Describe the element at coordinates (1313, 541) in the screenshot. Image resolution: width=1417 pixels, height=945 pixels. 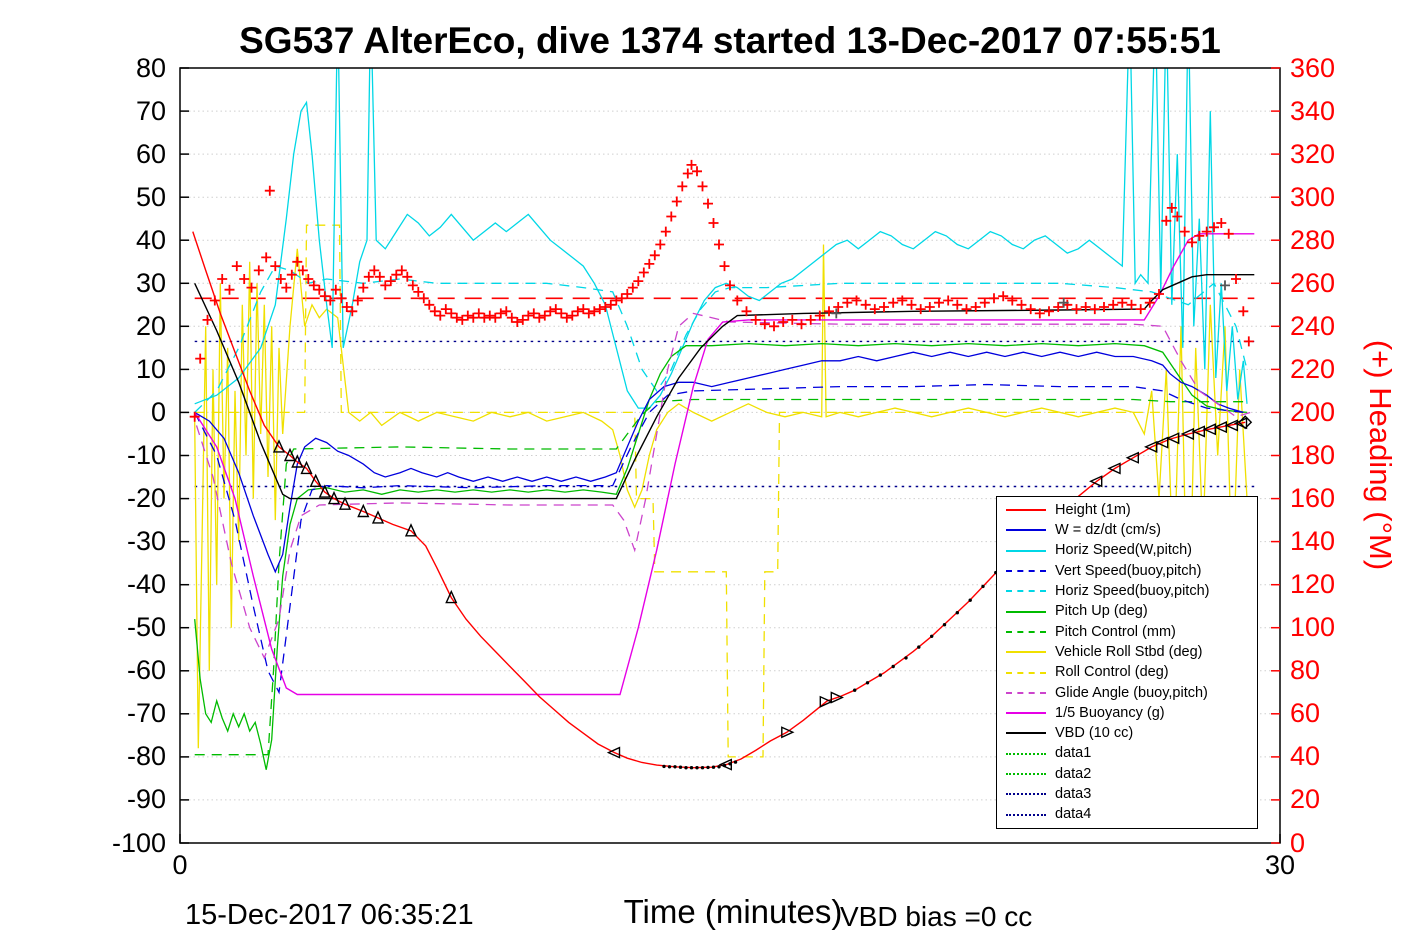
I see `y-tick-label-right: 140` at that location.